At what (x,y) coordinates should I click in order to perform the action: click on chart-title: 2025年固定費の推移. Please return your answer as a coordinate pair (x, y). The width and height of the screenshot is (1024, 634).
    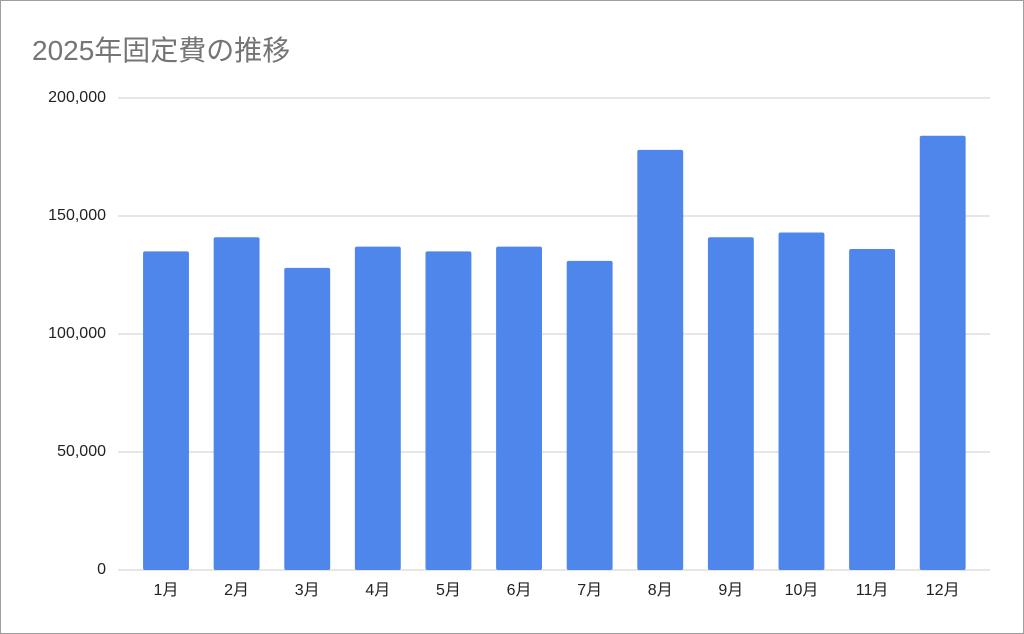
    Looking at the image, I should click on (161, 50).